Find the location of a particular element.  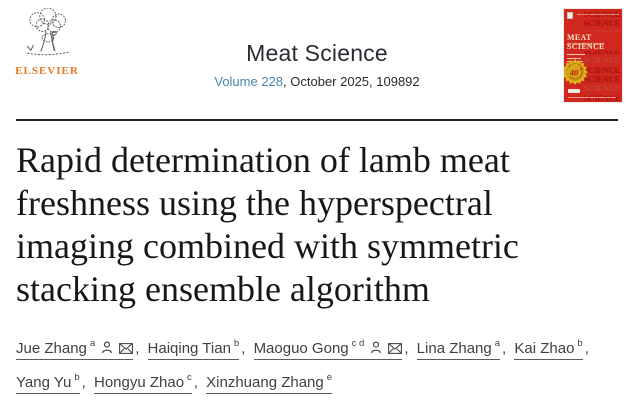

author-link: Xinzhuang Zhang e is located at coordinates (269, 383).